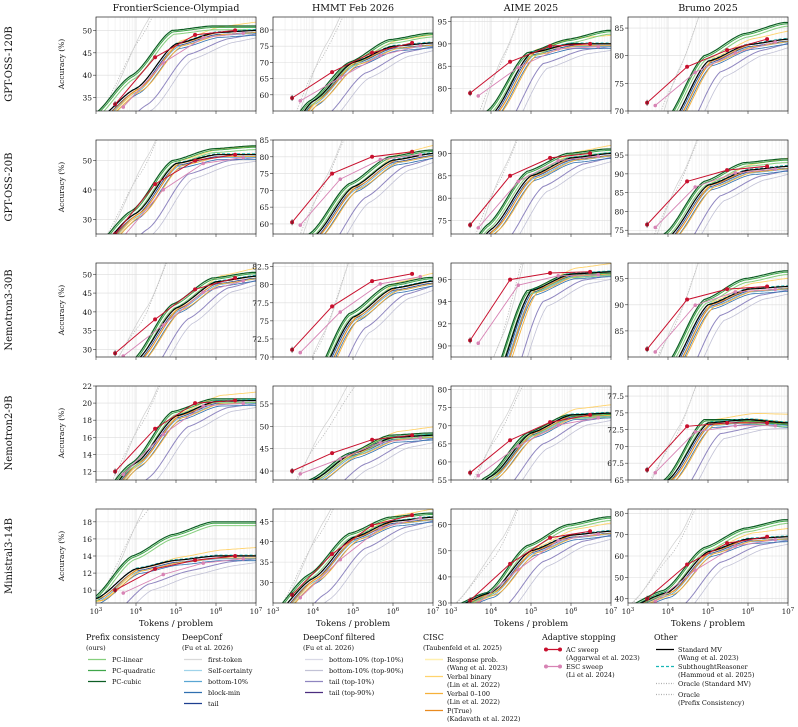  I want to click on legend-label: AC sweep, so click(582, 650).